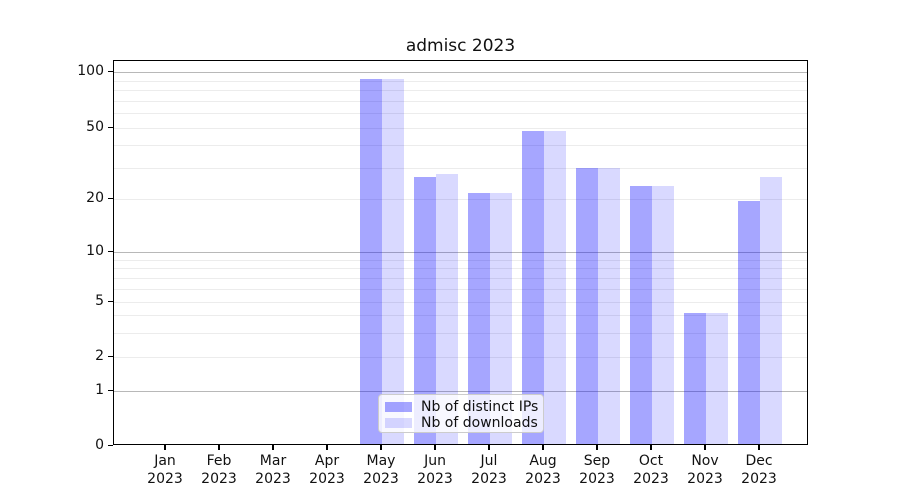  I want to click on gridline-y4, so click(460, 316).